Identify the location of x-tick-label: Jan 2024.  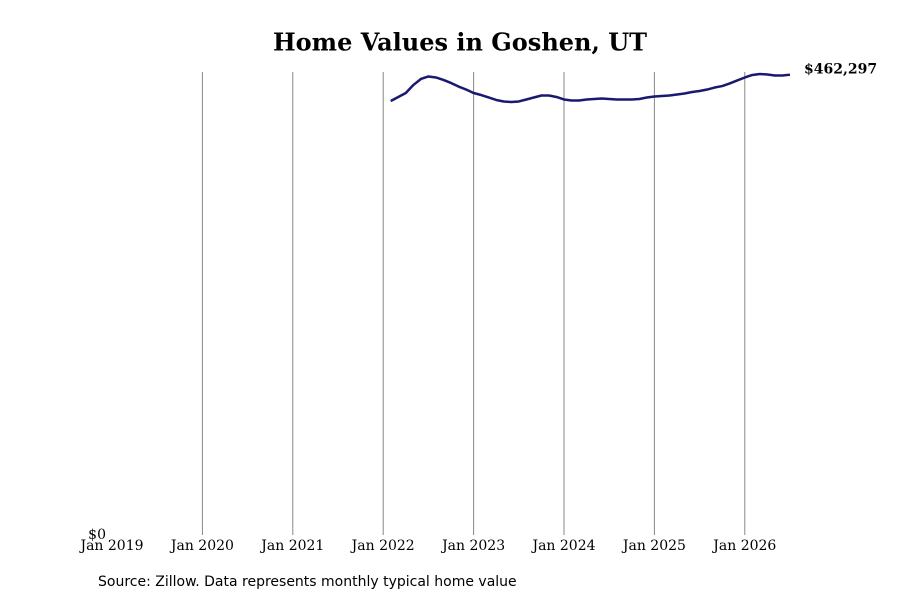
(562, 546).